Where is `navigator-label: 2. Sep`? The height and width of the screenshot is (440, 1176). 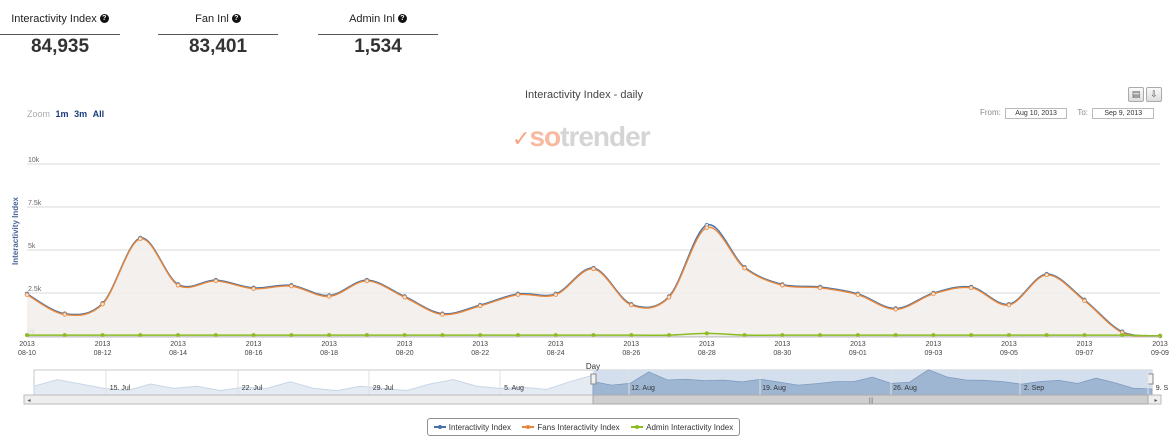 navigator-label: 2. Sep is located at coordinates (1034, 388).